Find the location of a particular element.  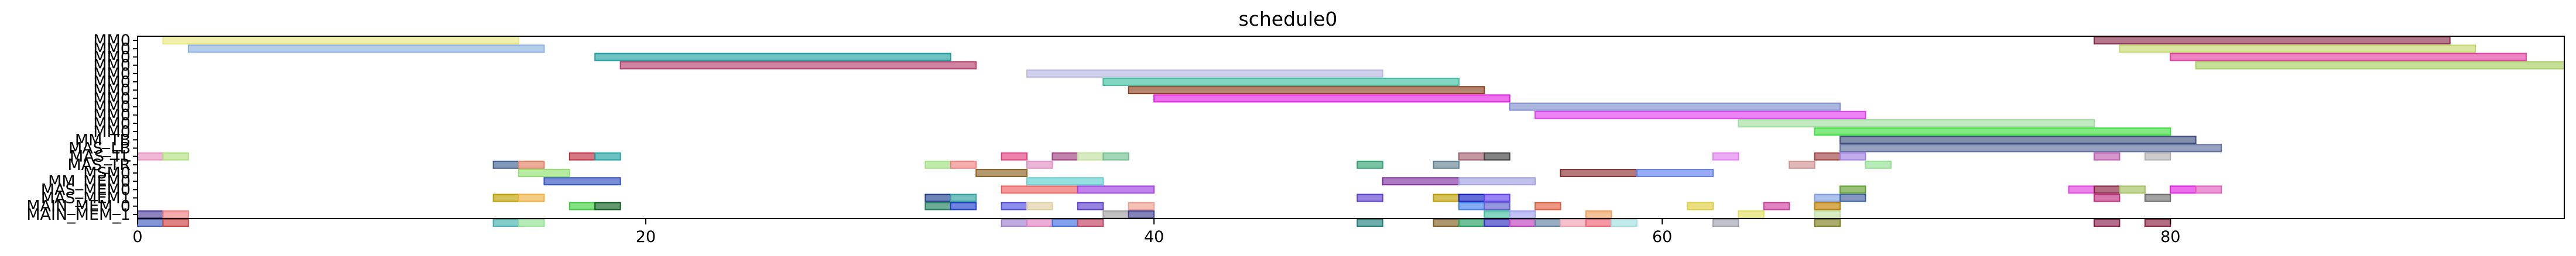

y-tick-label: MAS_TR is located at coordinates (99, 165).